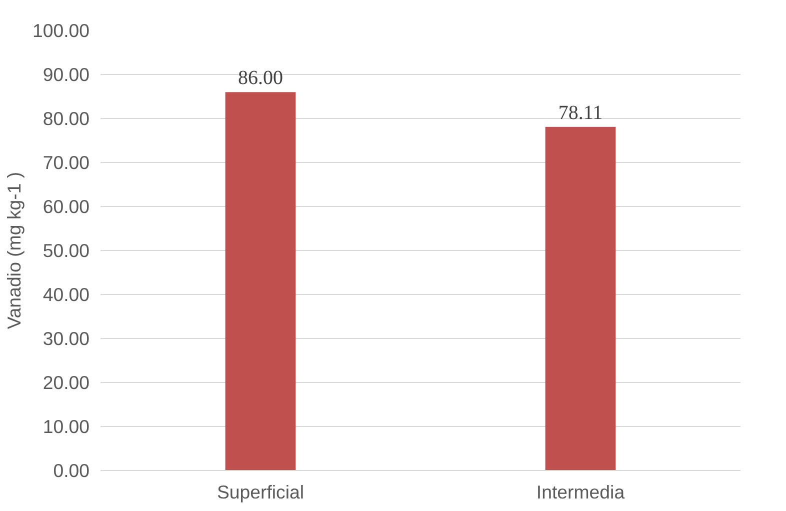  What do you see at coordinates (66, 162) in the screenshot?
I see `y-tick-label: 70.00` at bounding box center [66, 162].